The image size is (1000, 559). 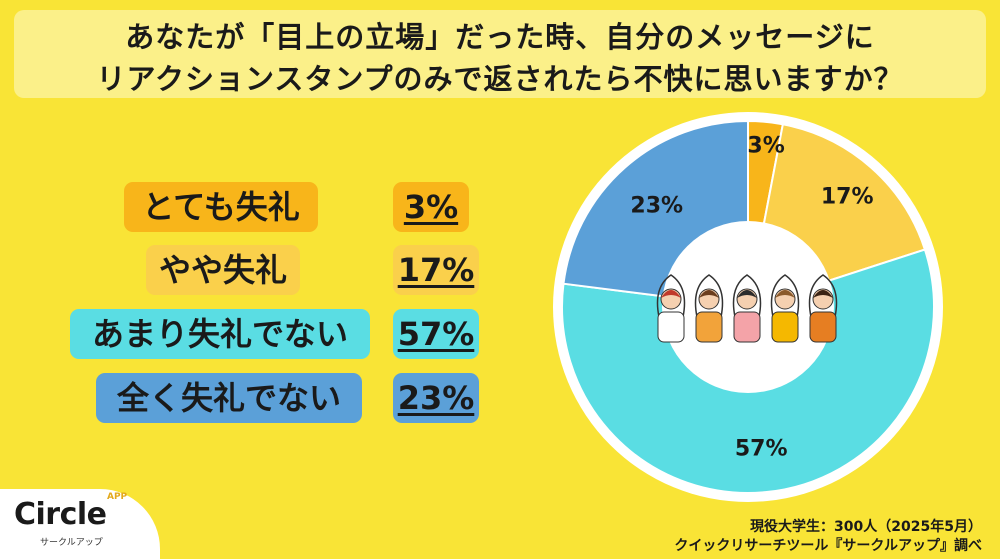 What do you see at coordinates (828, 546) in the screenshot?
I see `source-note-tool: クイックリサーチツール『サークルアップ』調べ` at bounding box center [828, 546].